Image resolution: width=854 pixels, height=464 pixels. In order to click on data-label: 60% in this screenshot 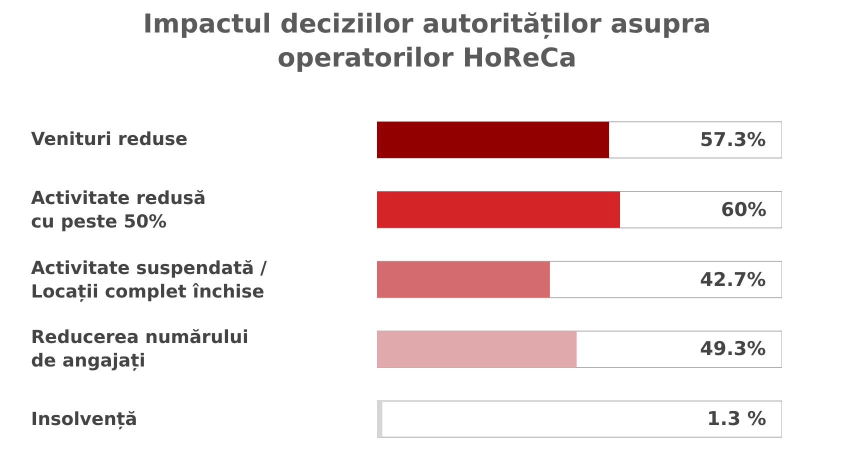, I will do `click(743, 210)`.